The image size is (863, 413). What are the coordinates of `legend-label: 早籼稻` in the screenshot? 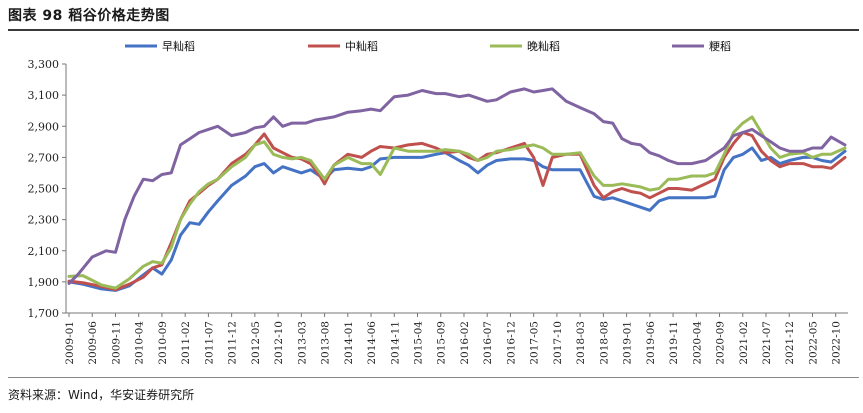 It's located at (178, 46).